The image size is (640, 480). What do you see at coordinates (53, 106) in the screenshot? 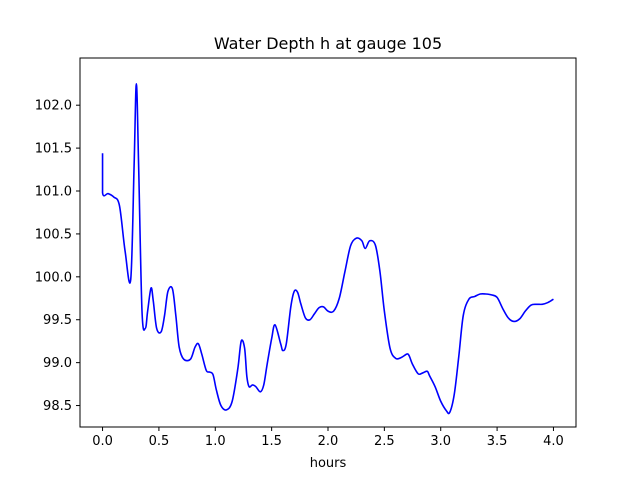
I see `y-tick-label: 102.0` at bounding box center [53, 106].